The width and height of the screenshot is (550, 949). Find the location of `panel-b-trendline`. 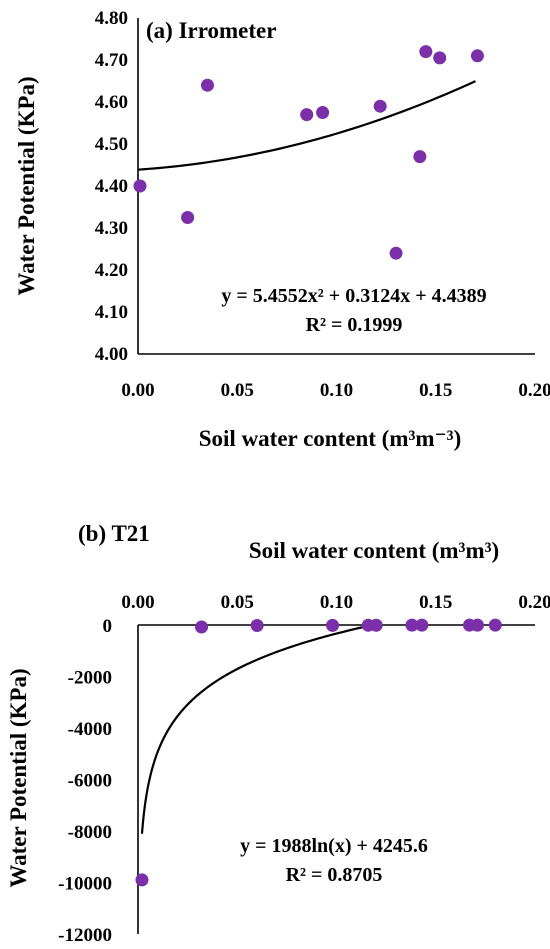

panel-b-trendline is located at coordinates (256, 728).